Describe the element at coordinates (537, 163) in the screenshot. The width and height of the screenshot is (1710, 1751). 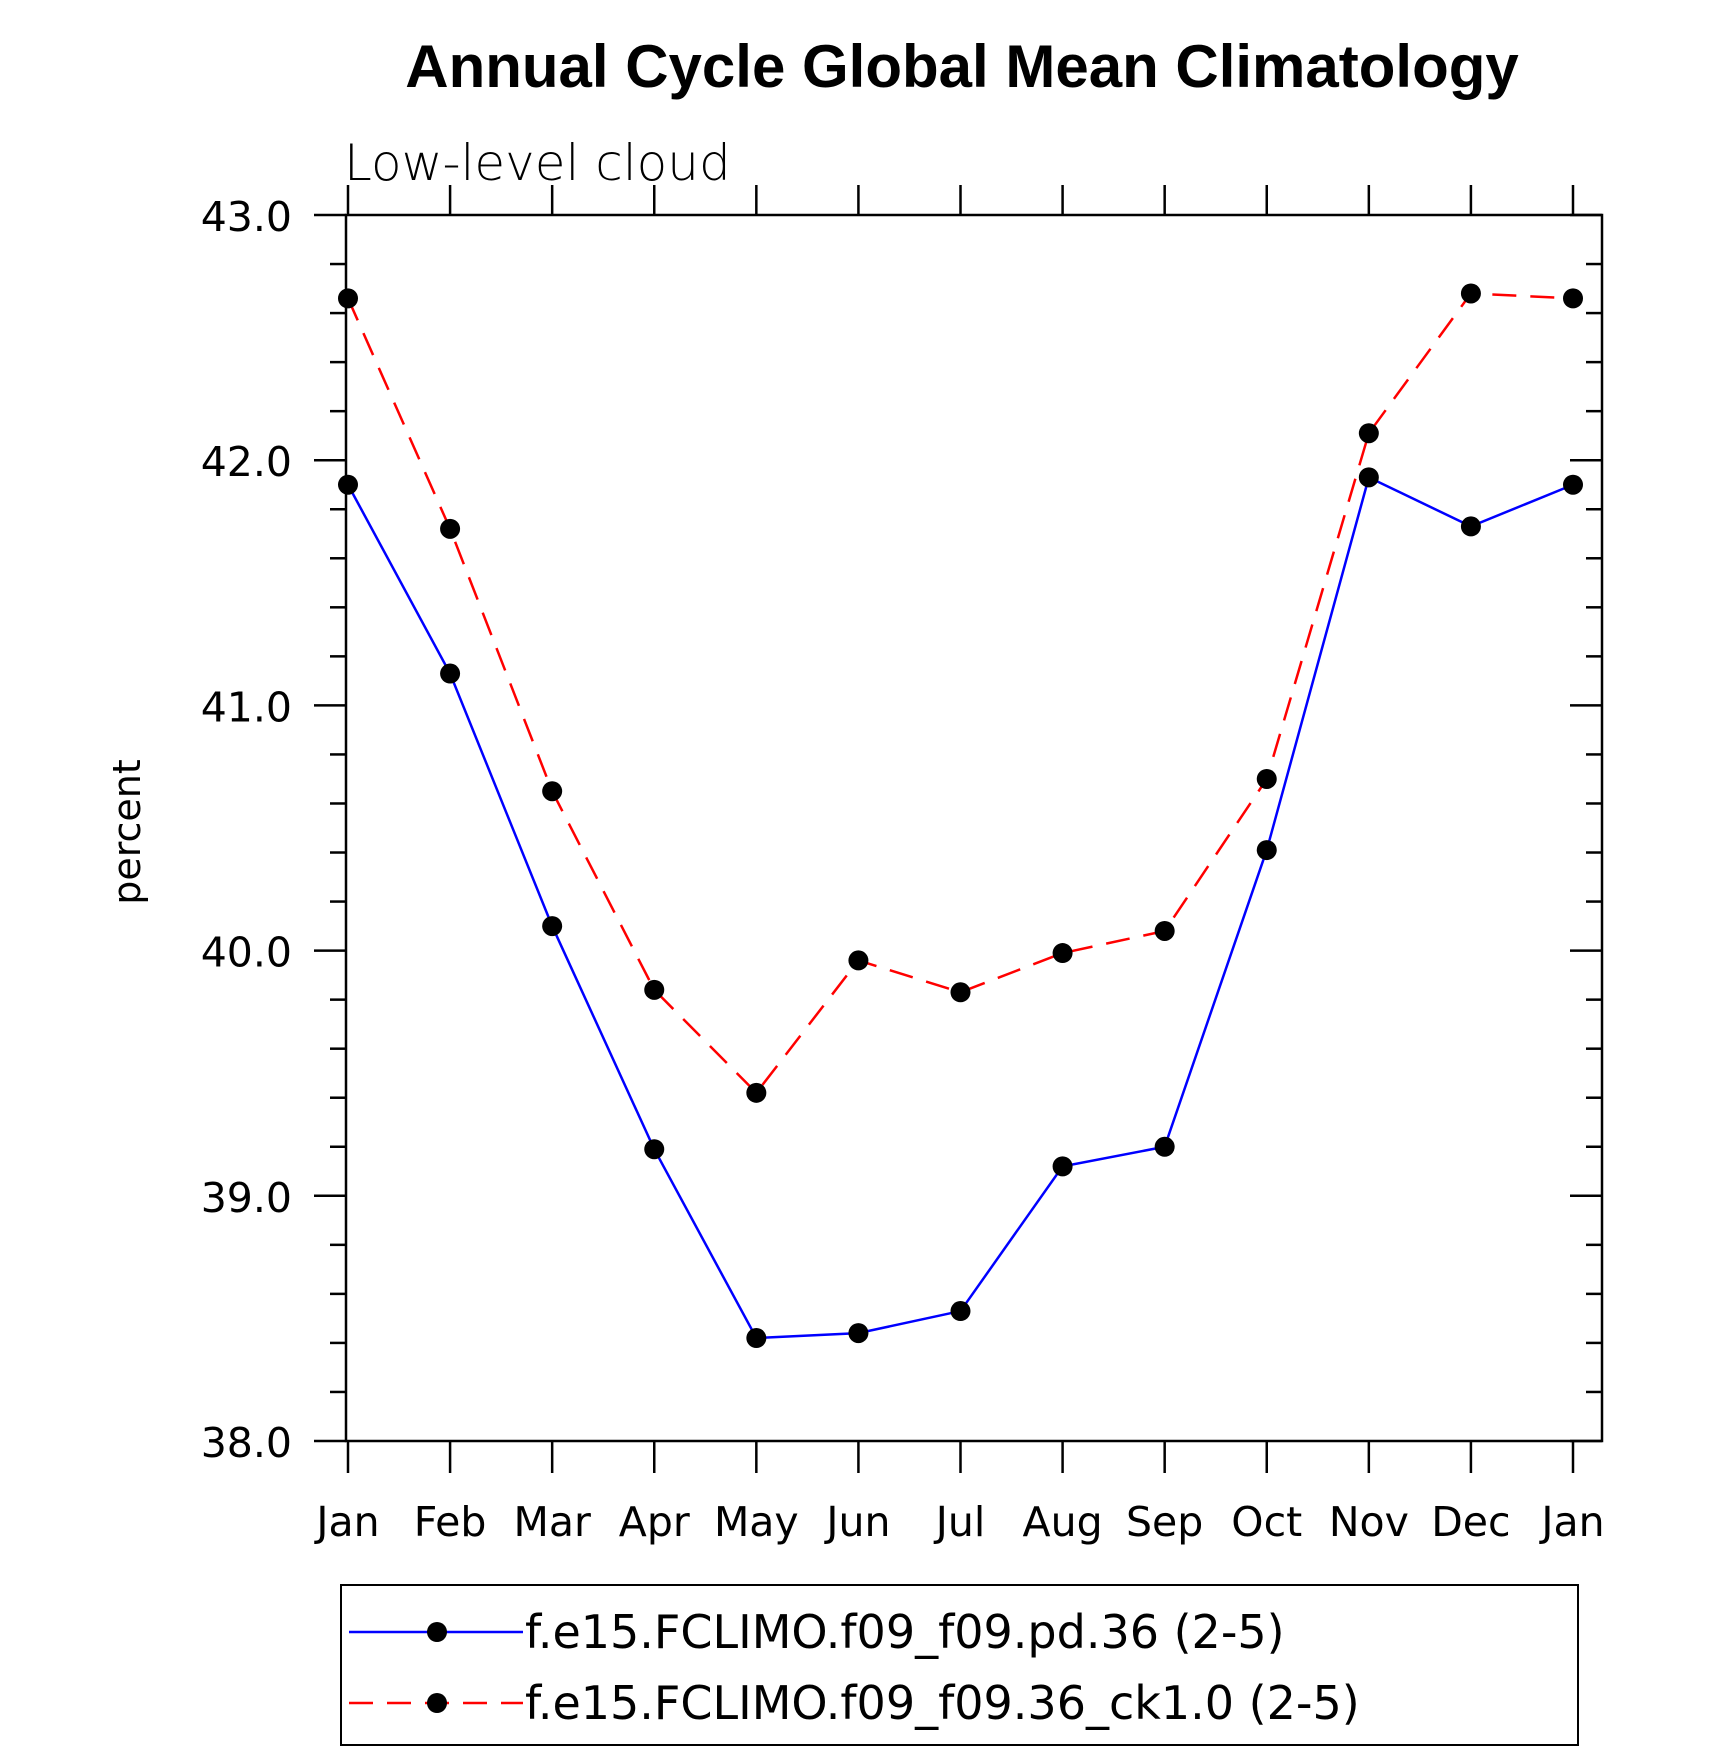
I see `chart-subtitle: Low-level cloud` at that location.